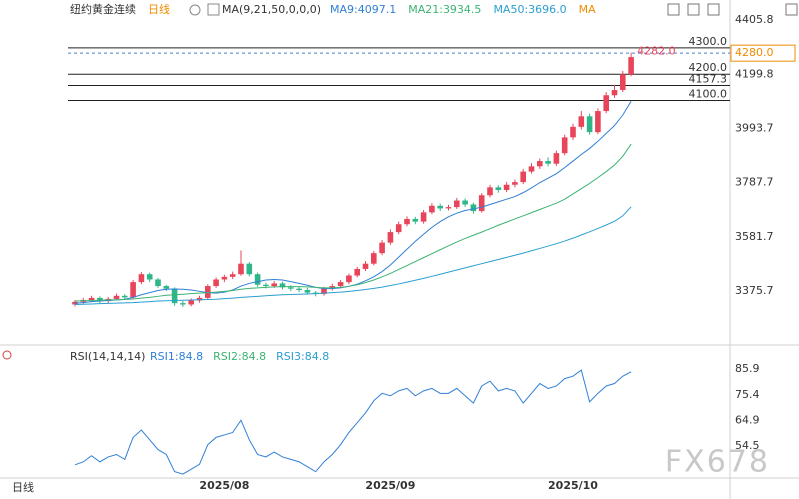  What do you see at coordinates (302, 356) in the screenshot?
I see `legend-entry: RSI3:84.8` at bounding box center [302, 356].